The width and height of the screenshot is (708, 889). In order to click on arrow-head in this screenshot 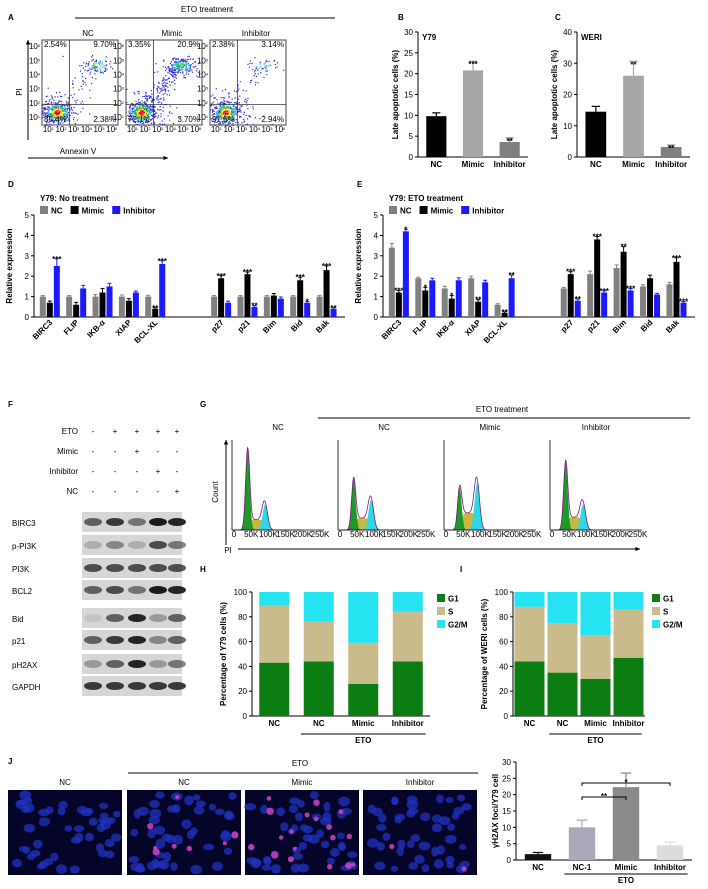, I will do `click(226, 442)`.